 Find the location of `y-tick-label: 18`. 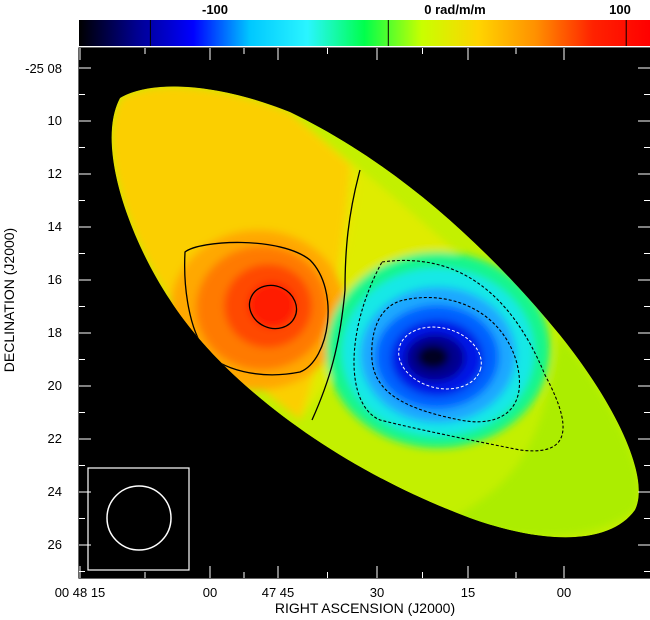

y-tick-label: 18 is located at coordinates (55, 332).